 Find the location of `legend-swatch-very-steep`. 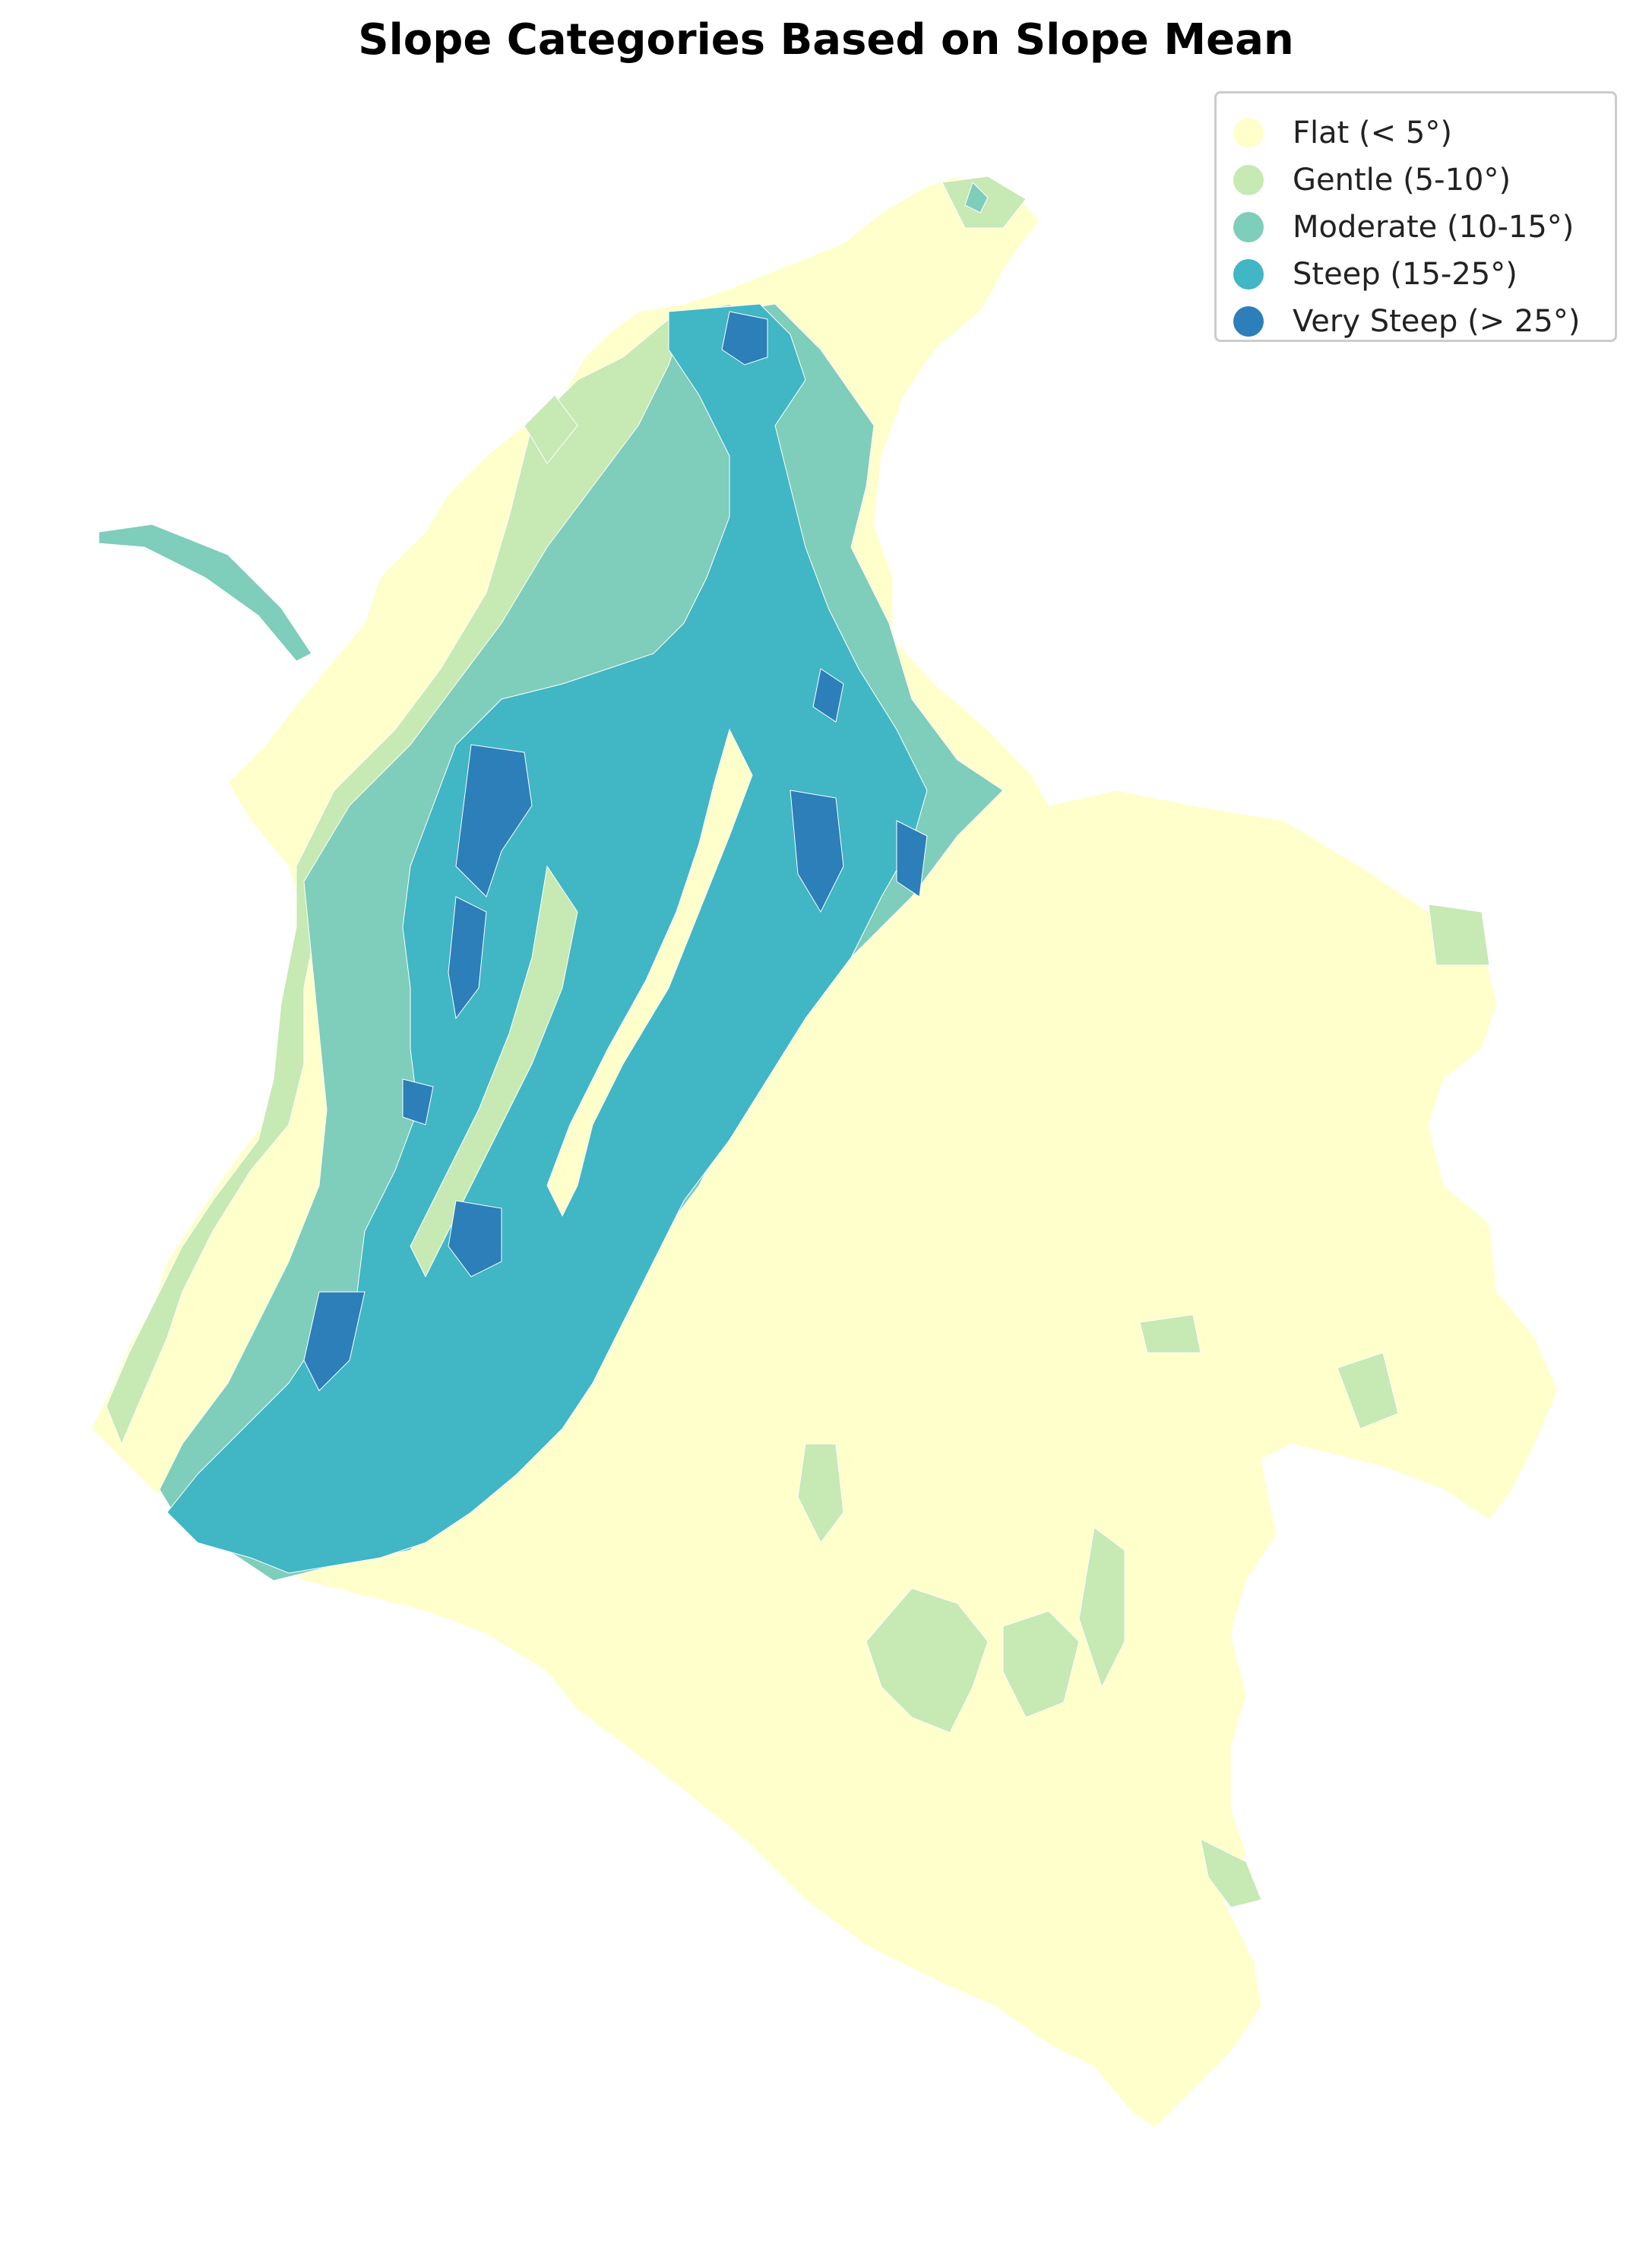

legend-swatch-very-steep is located at coordinates (1248, 321).